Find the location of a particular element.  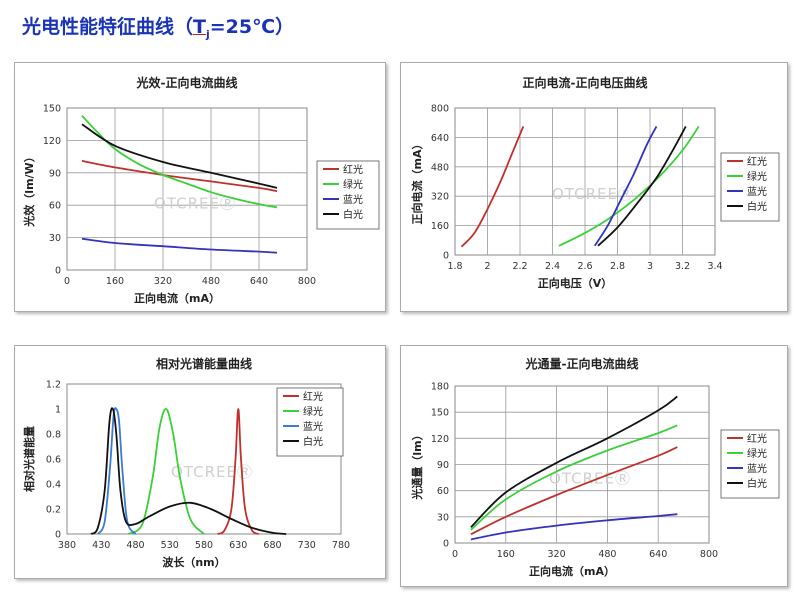

y-tick-label-c1: 0 is located at coordinates (446, 256).